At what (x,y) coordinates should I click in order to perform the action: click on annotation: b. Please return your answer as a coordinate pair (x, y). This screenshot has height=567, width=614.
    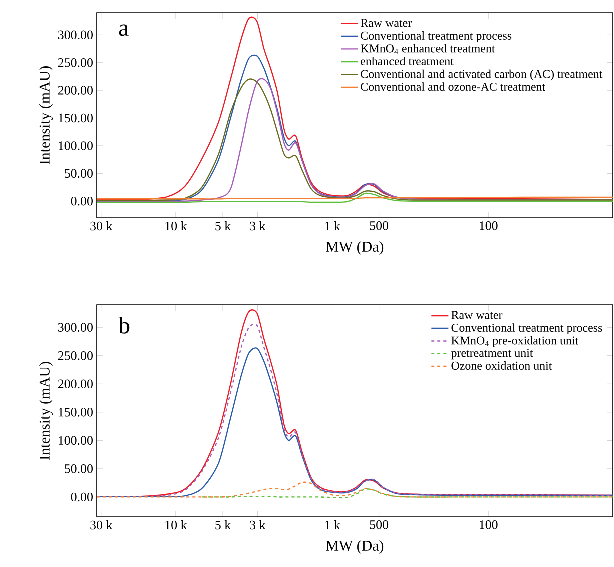
    Looking at the image, I should click on (124, 325).